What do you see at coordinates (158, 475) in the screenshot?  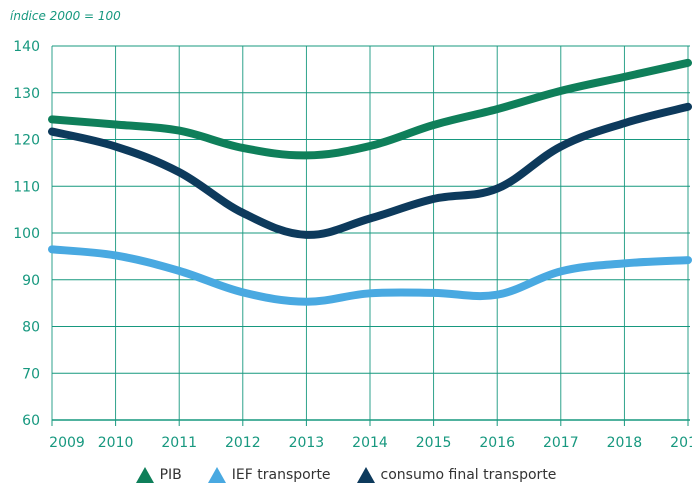 I see `legend-item-pib: PIB` at bounding box center [158, 475].